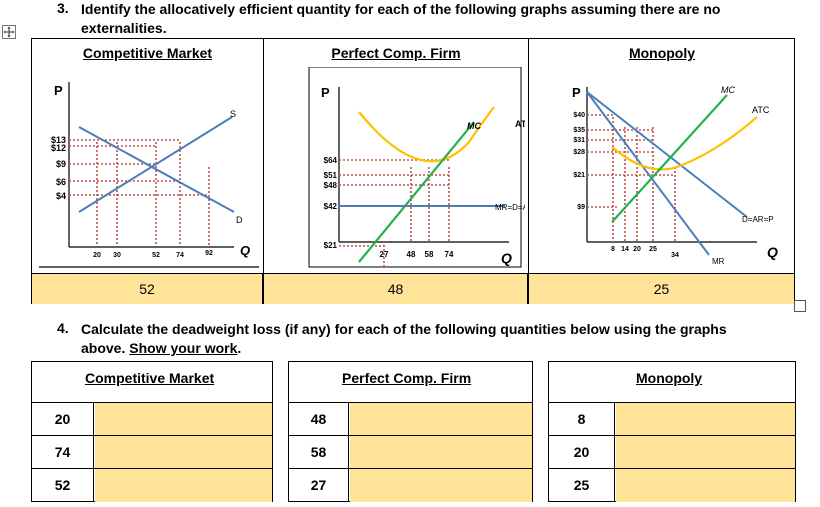 The width and height of the screenshot is (820, 507). I want to click on mc-label: MC, so click(474, 126).